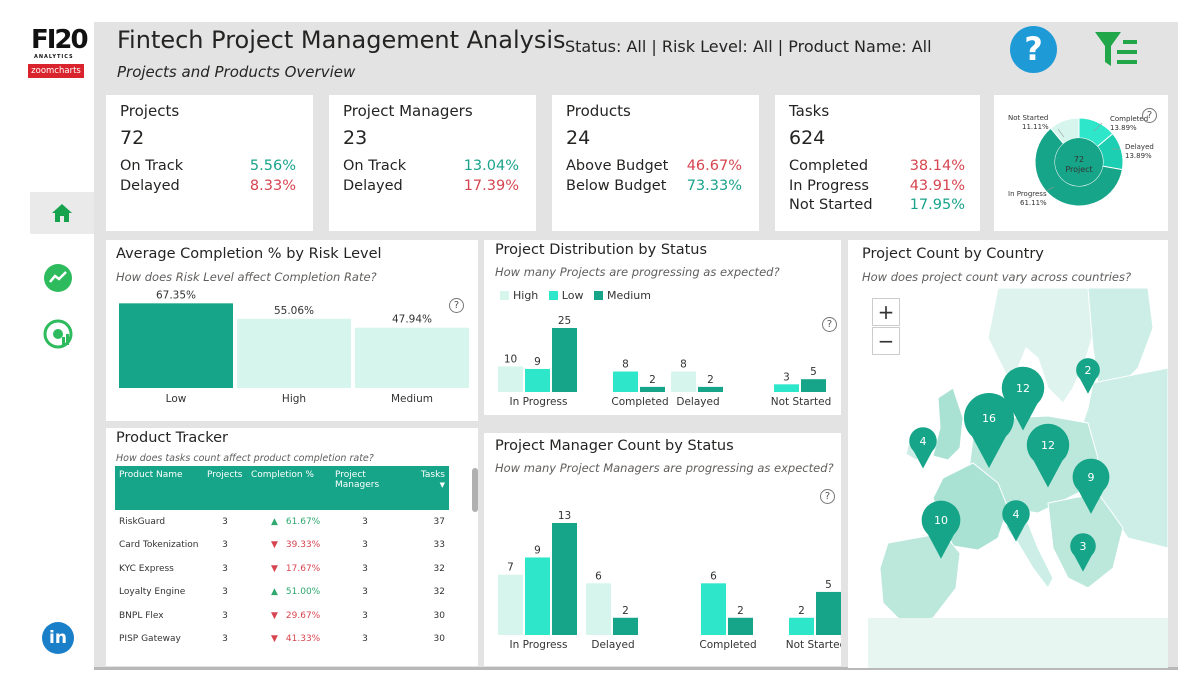 This screenshot has width=1200, height=694. What do you see at coordinates (432, 475) in the screenshot?
I see `col-tasks-label: Tasks` at bounding box center [432, 475].